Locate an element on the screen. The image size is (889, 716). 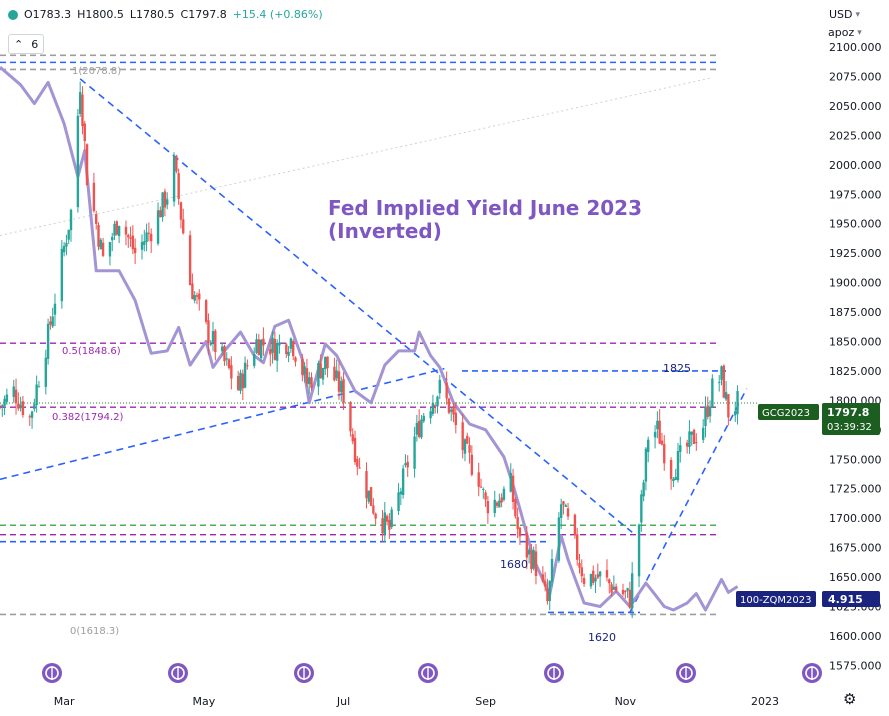
y-tick-label: 1825.000 is located at coordinates (855, 371).